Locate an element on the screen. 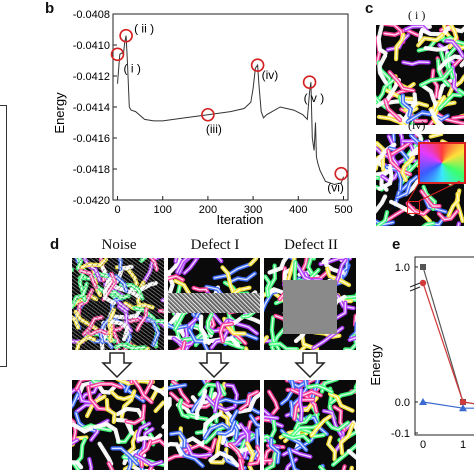  pattern-image-i is located at coordinates (420, 75).